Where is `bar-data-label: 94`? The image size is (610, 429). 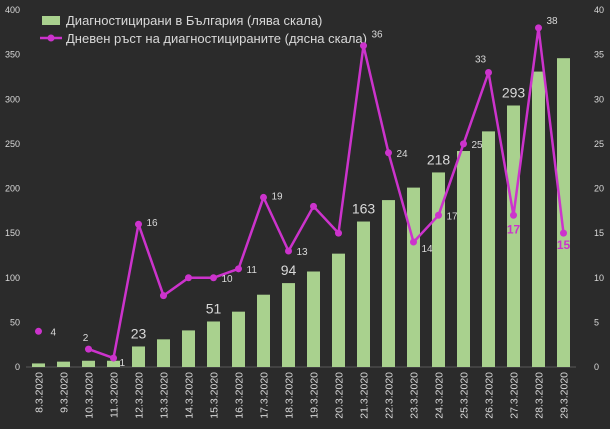
bar-data-label: 94 is located at coordinates (289, 270).